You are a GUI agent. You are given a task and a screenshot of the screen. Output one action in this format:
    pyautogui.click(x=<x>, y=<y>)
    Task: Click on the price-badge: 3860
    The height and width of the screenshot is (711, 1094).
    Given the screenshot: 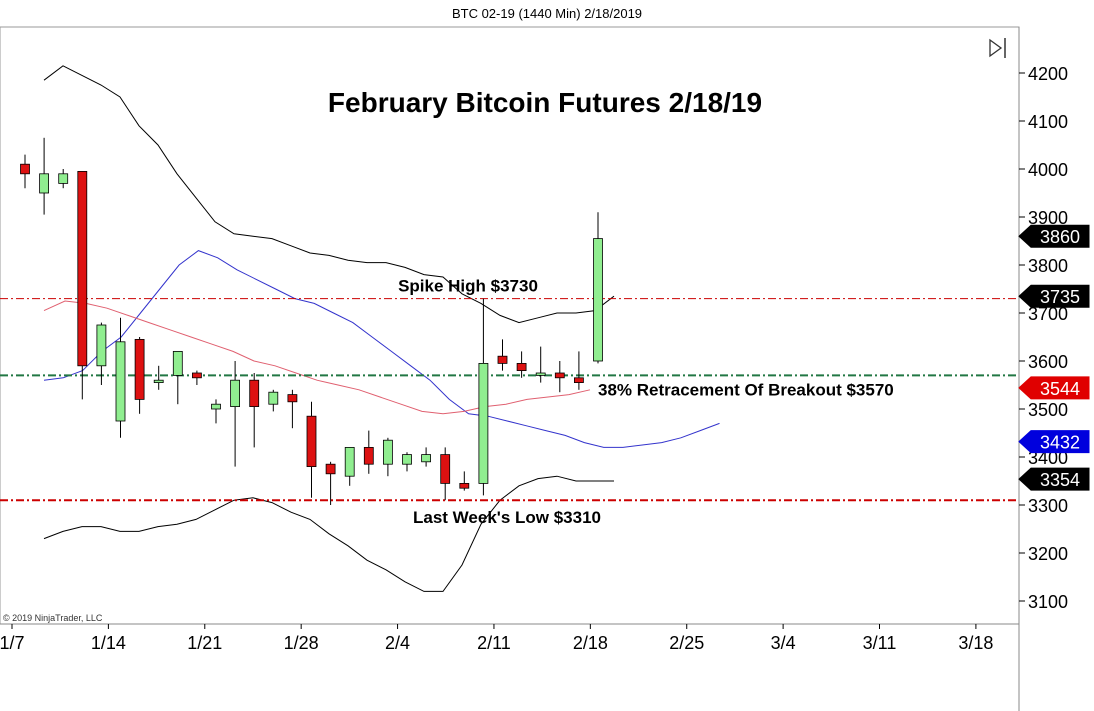 What is the action you would take?
    pyautogui.click(x=1054, y=236)
    